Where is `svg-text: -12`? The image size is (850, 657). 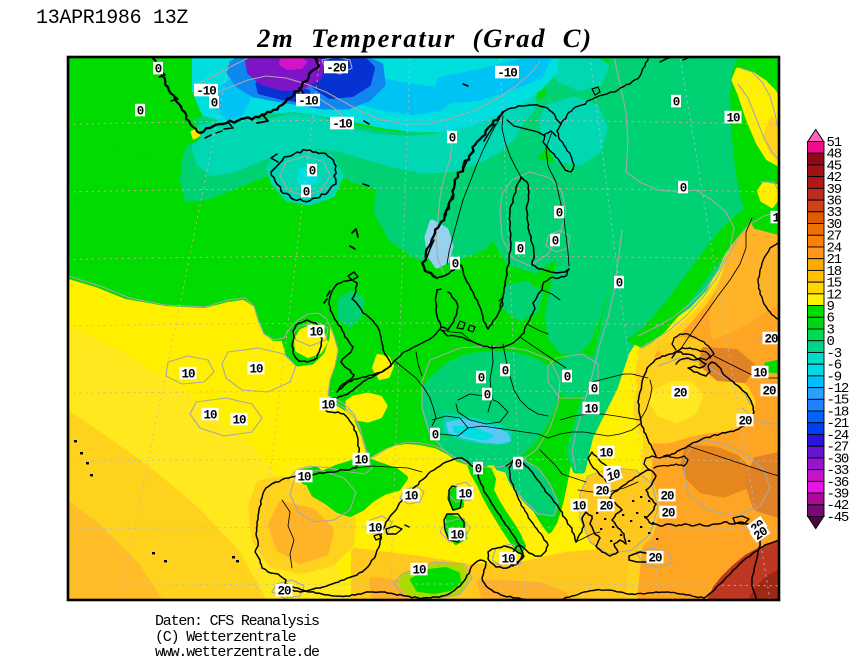
svg-text: -12 is located at coordinates (838, 389).